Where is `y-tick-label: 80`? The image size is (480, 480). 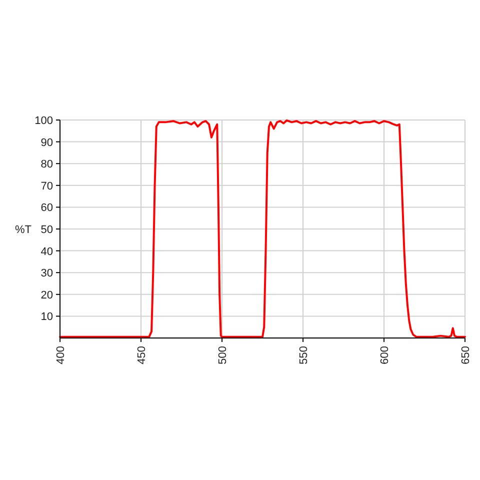
y-tick-label: 80 is located at coordinates (46, 164).